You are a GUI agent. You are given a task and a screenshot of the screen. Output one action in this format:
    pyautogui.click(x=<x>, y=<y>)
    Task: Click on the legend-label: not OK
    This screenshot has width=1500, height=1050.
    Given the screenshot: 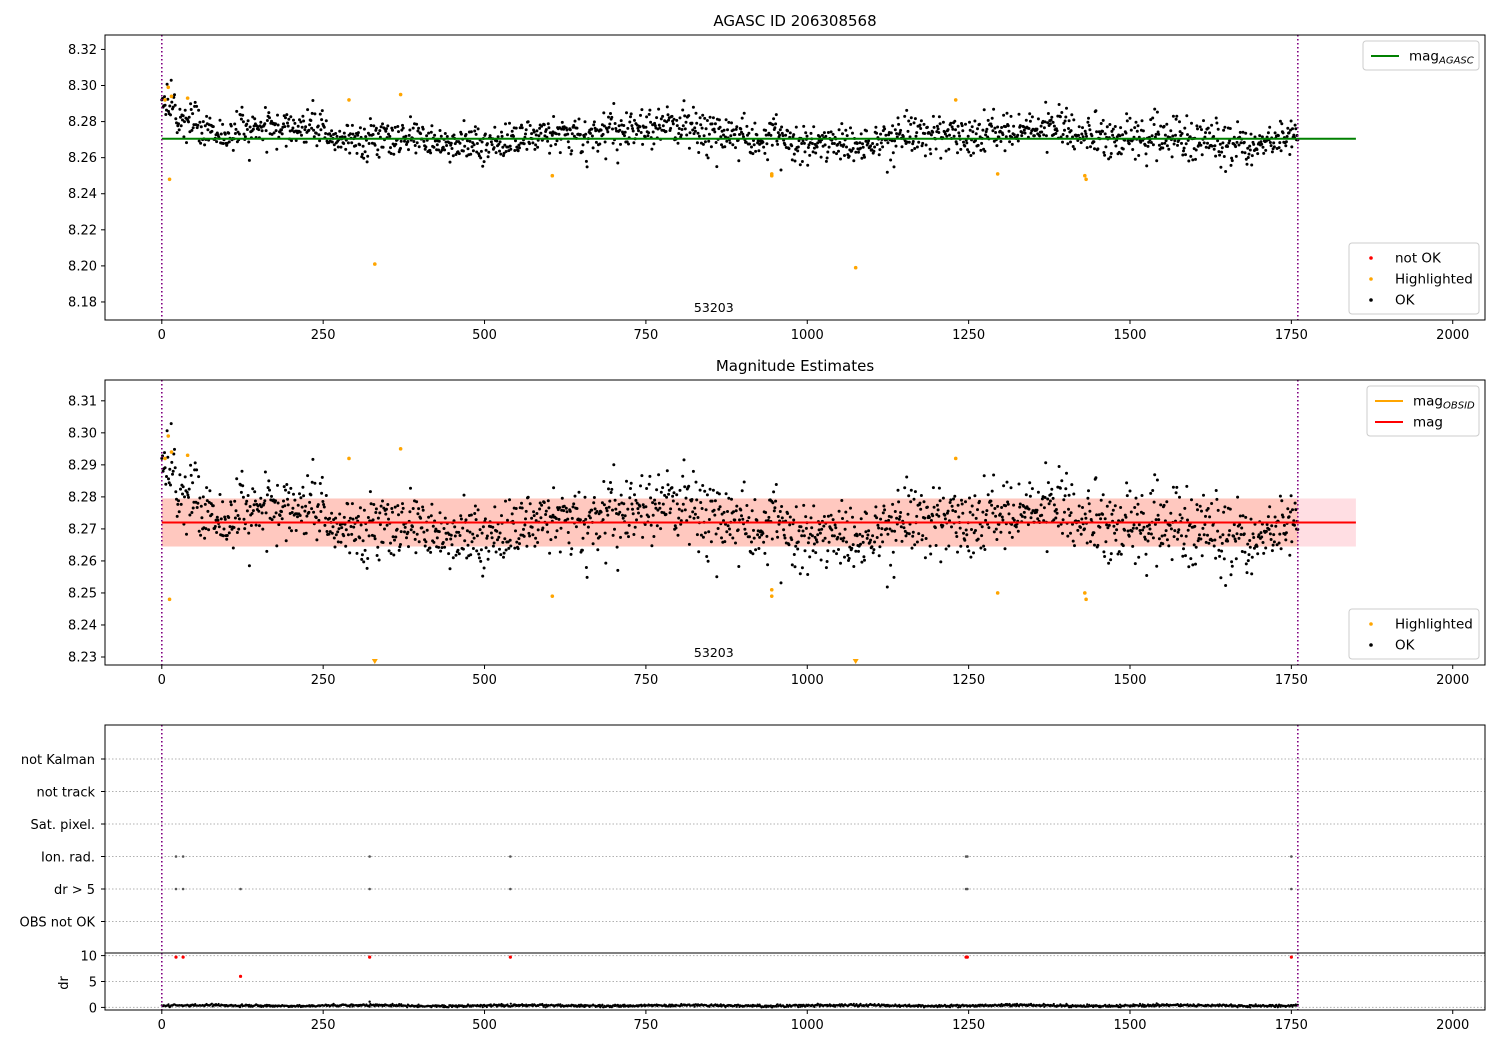 What is the action you would take?
    pyautogui.click(x=1418, y=259)
    